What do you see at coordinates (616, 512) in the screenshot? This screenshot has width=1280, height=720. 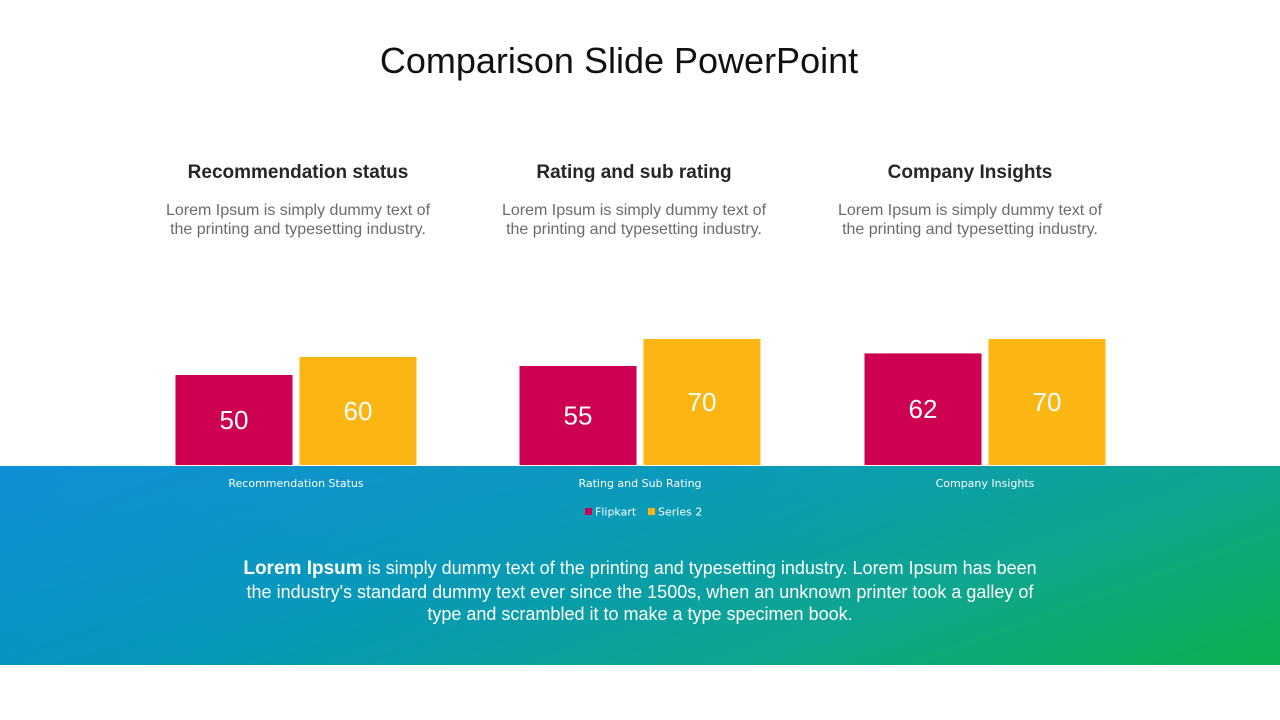 I see `legend-label-flipkart: Flipkart` at bounding box center [616, 512].